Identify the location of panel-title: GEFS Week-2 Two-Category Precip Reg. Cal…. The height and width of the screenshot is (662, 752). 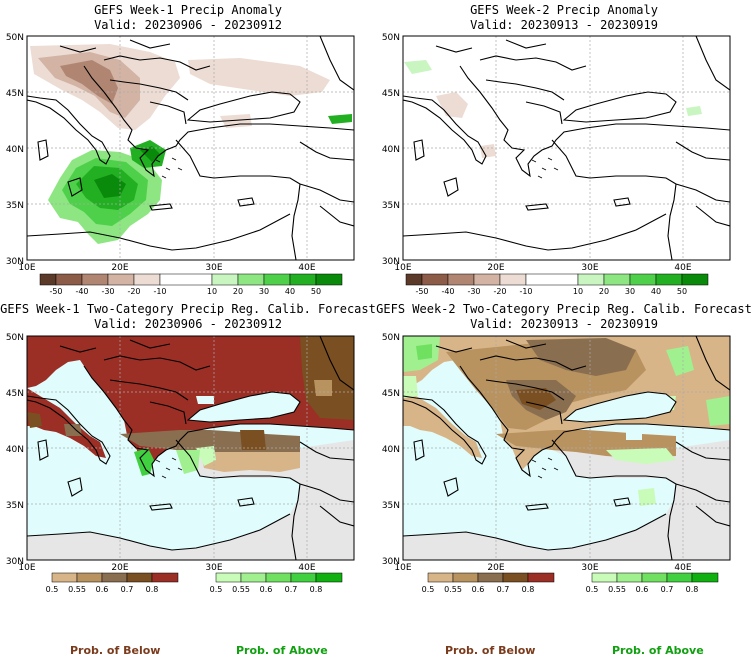
(564, 309).